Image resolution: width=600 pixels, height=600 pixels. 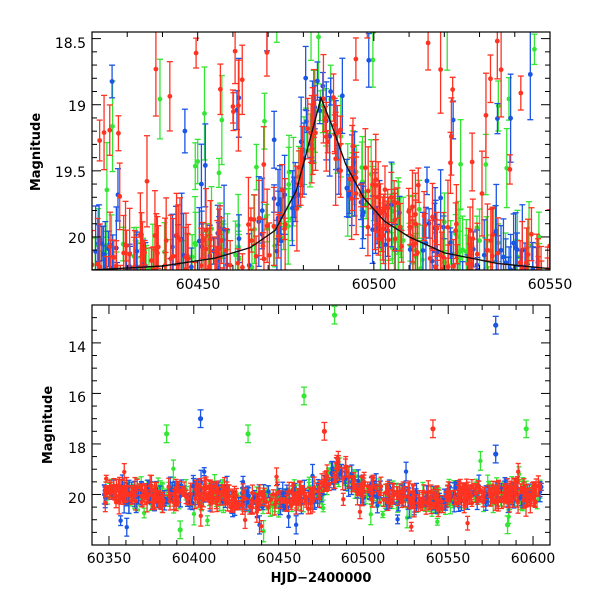 I want to click on bottom-point-blue, so click(x=296, y=525).